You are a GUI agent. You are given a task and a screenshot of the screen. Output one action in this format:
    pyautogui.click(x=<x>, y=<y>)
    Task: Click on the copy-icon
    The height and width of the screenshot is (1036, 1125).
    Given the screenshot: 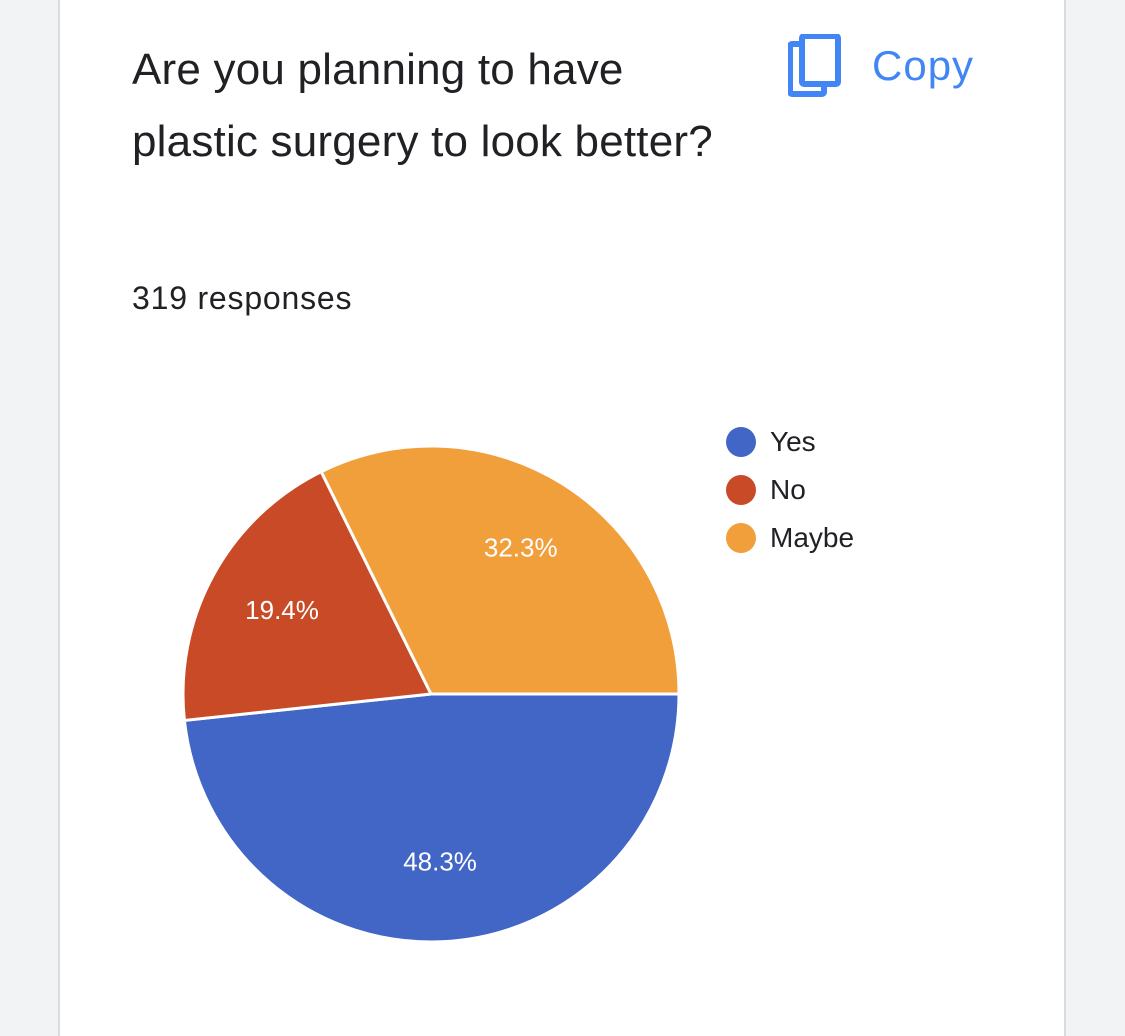 What is the action you would take?
    pyautogui.click(x=814, y=65)
    